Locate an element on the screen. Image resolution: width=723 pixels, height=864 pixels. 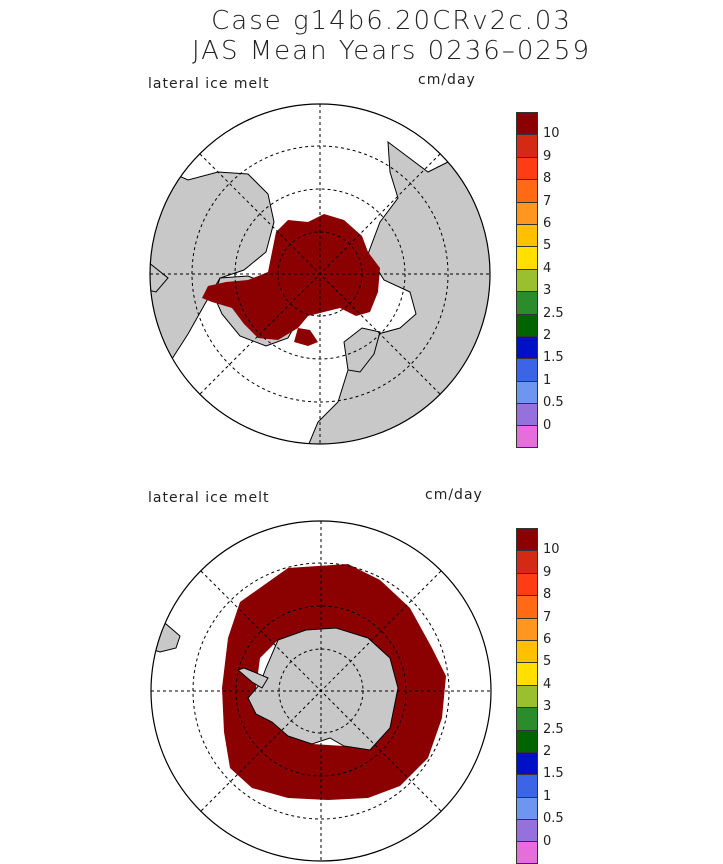
north-america-land is located at coordinates (212, 262).